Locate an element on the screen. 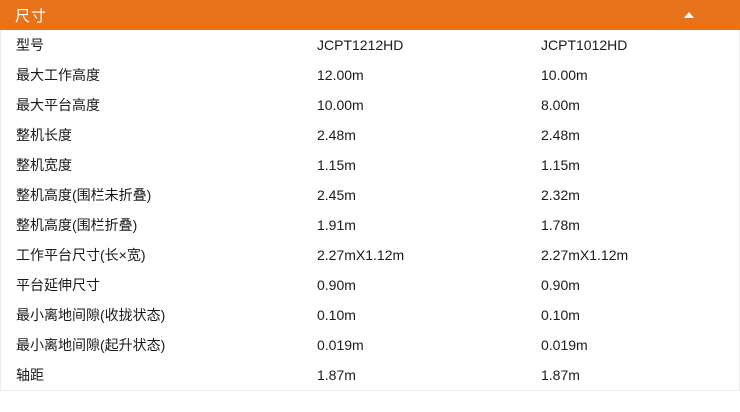  table-row-ground-clearance-raised: 最小离地间隙(起升状态) 0.019m 0.019m is located at coordinates (370, 345).